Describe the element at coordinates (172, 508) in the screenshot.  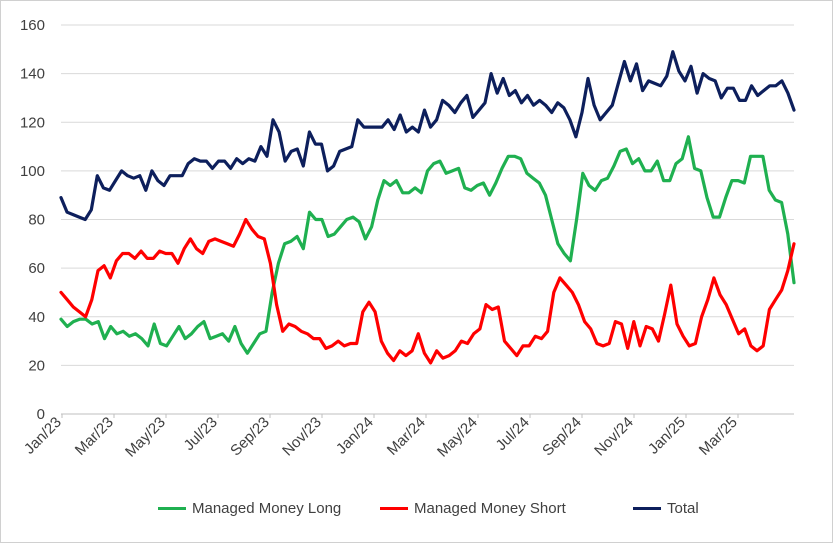
I see `legend-swatch-long` at that location.